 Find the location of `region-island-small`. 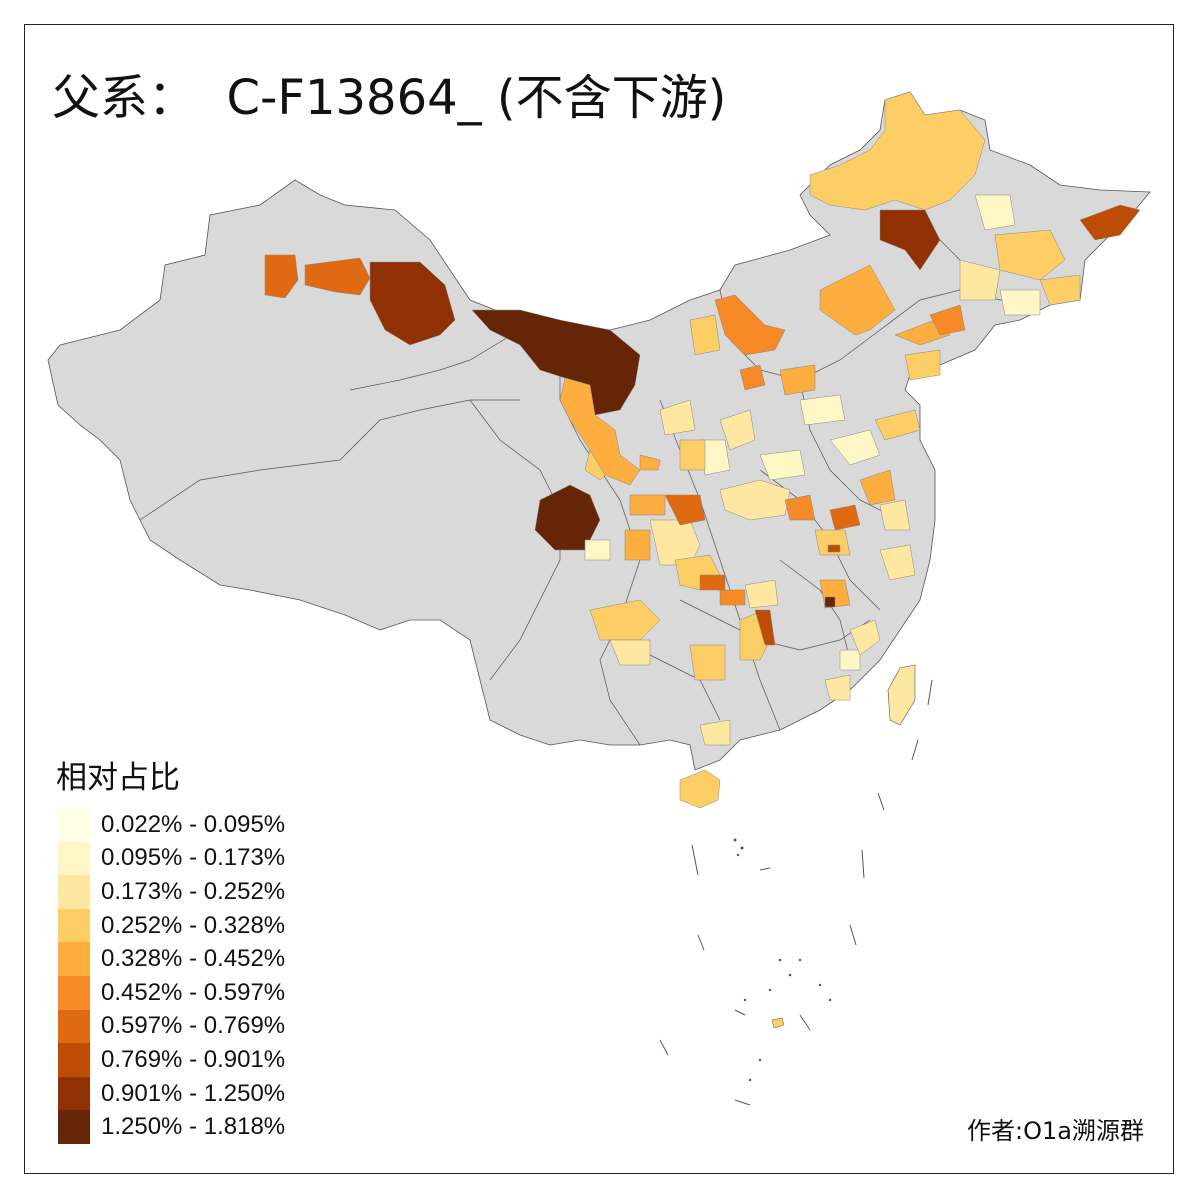

region-island-small is located at coordinates (778, 1023).